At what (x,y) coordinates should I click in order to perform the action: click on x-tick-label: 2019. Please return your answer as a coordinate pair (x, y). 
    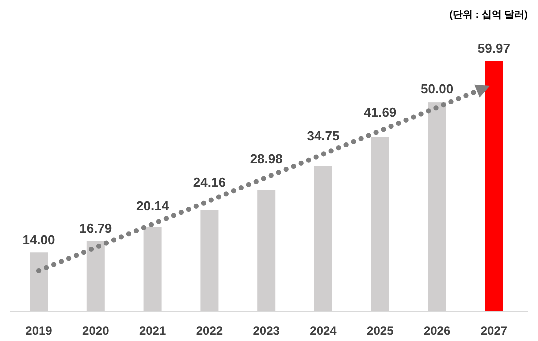
    Looking at the image, I should click on (39, 331).